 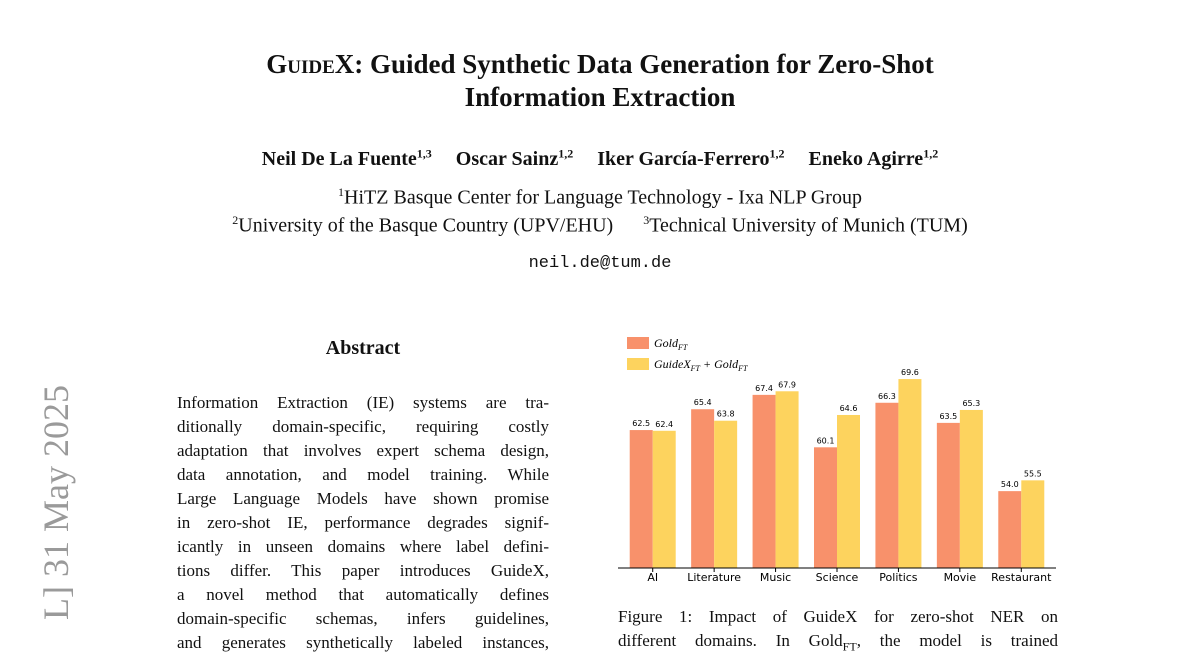 What do you see at coordinates (652, 577) in the screenshot?
I see `x-tick-label: AI` at bounding box center [652, 577].